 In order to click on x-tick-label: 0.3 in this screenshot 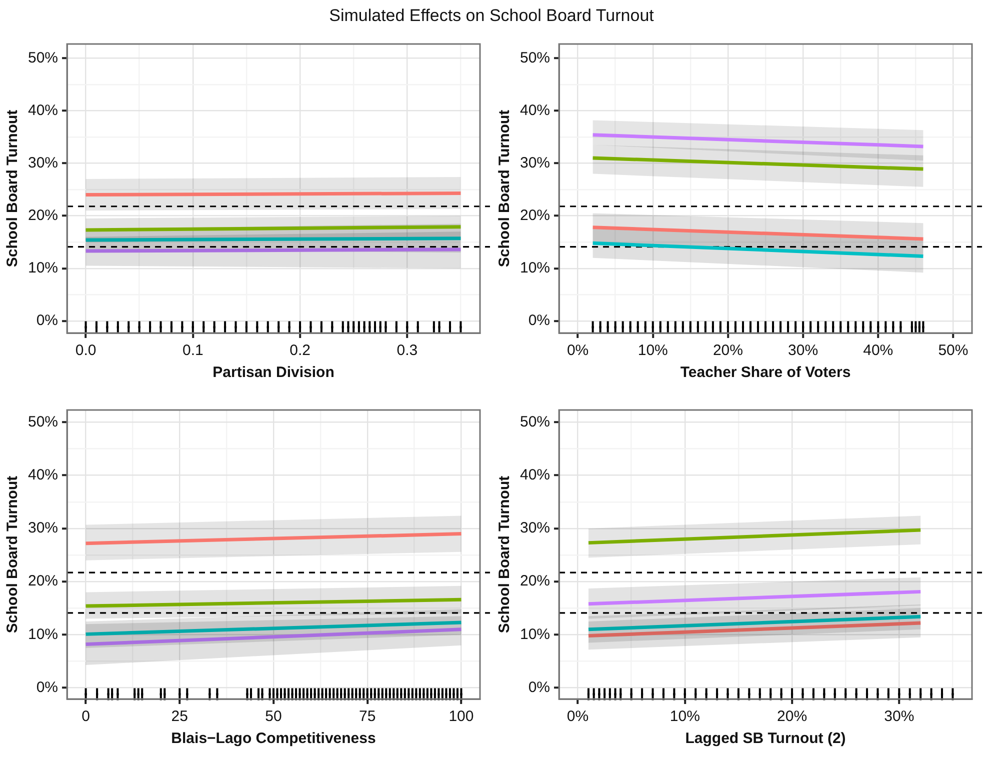, I will do `click(407, 351)`.